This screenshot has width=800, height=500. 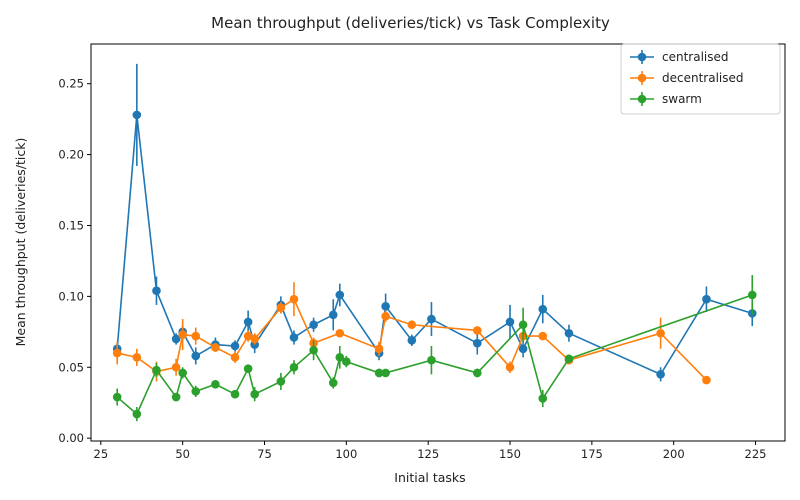 I want to click on legend-item-centralised: centralised, so click(x=679, y=57).